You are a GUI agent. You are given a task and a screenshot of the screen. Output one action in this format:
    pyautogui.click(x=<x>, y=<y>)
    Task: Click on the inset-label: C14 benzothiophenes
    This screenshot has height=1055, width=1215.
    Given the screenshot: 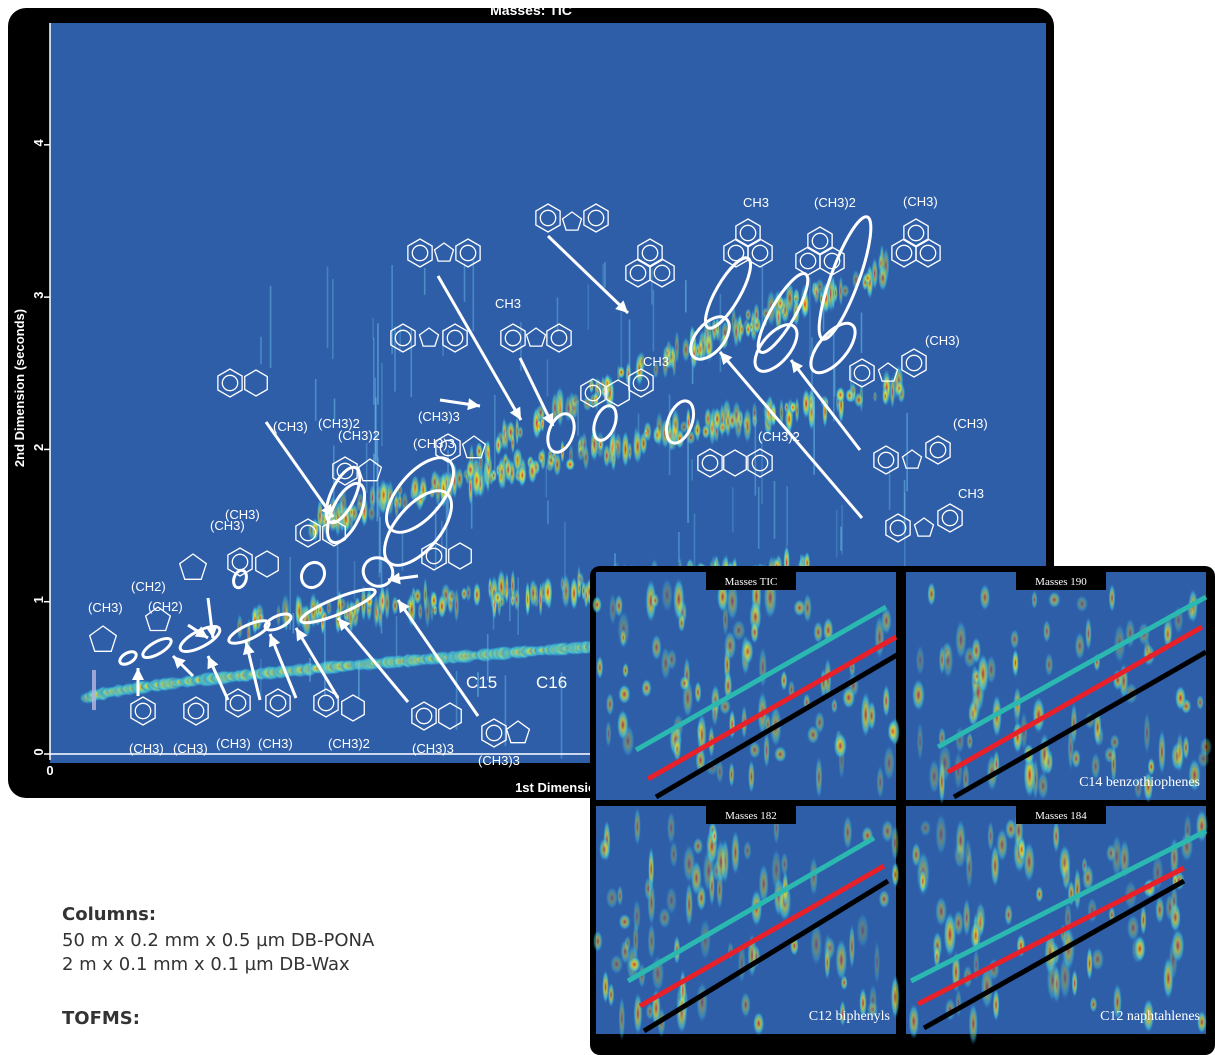 What is the action you would take?
    pyautogui.click(x=1139, y=782)
    